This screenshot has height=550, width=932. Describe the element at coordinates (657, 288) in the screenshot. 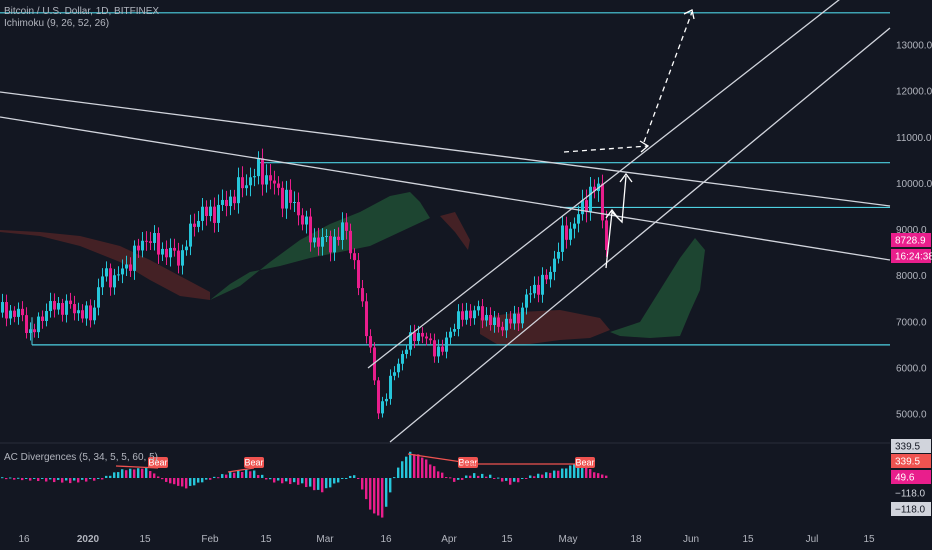

I see `cloud-bull-segment` at that location.